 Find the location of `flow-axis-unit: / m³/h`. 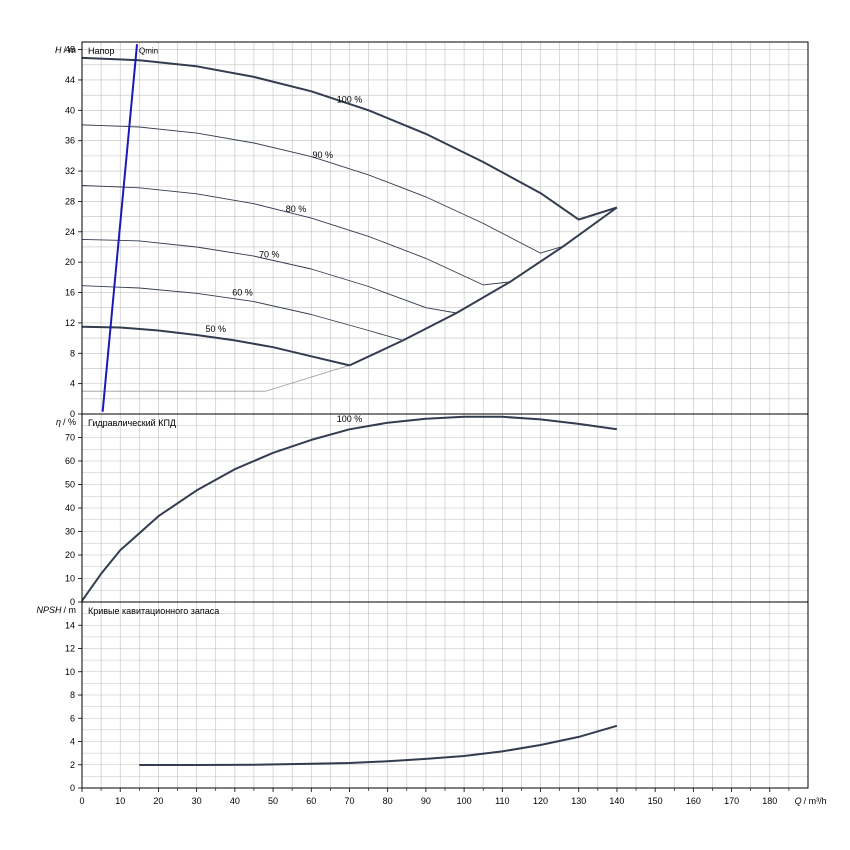

flow-axis-unit: / m³/h is located at coordinates (815, 801).